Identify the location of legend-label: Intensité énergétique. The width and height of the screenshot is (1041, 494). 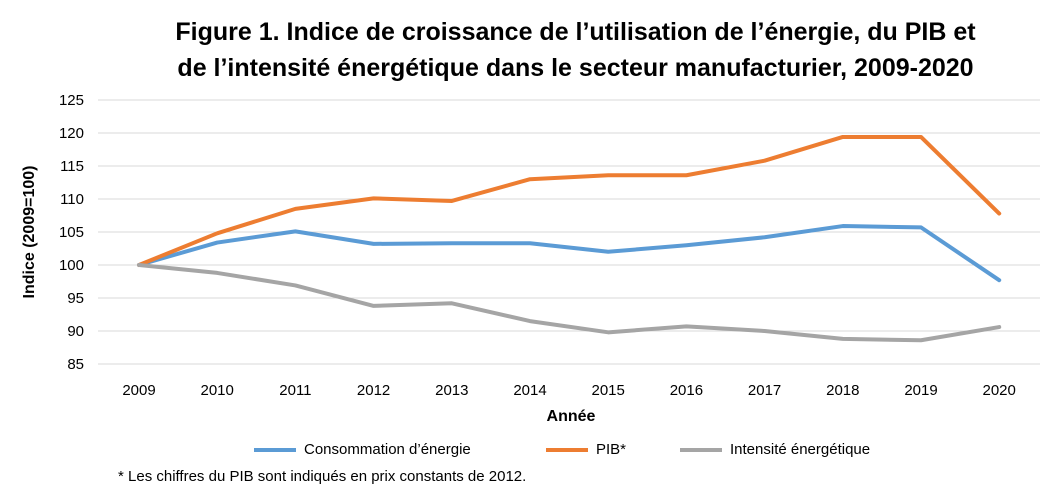
(800, 449).